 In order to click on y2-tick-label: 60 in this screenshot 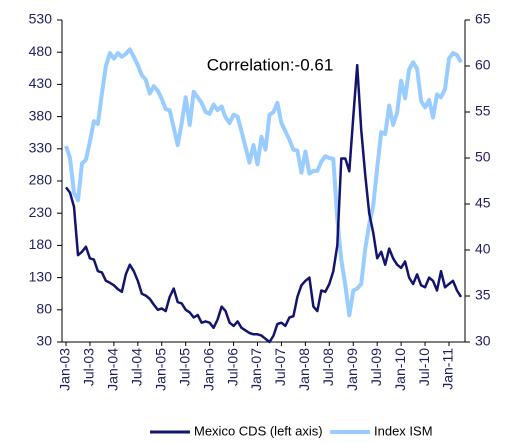, I will do `click(483, 65)`.